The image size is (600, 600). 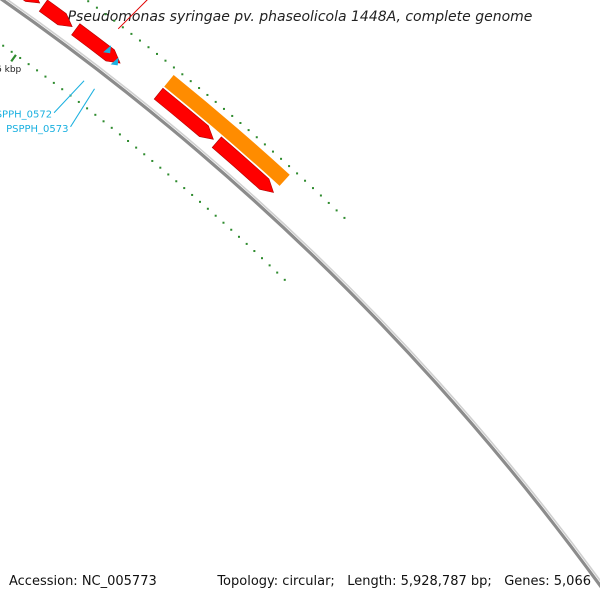 I want to click on major-tick, so click(x=13, y=58).